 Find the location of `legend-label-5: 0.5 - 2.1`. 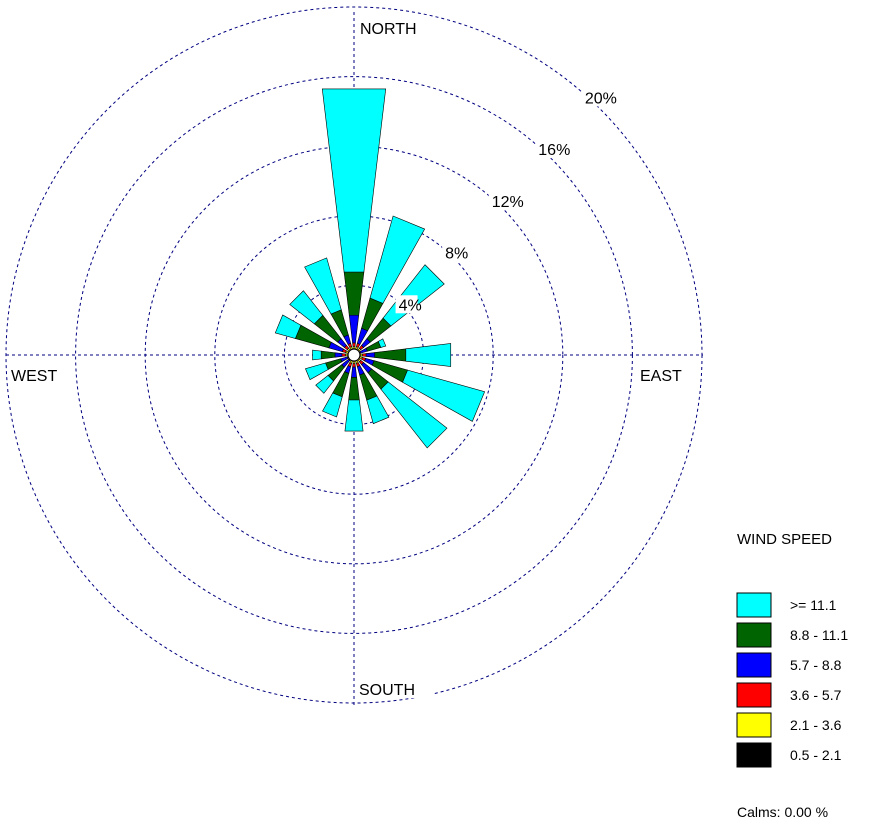

legend-label-5: 0.5 - 2.1 is located at coordinates (816, 755).